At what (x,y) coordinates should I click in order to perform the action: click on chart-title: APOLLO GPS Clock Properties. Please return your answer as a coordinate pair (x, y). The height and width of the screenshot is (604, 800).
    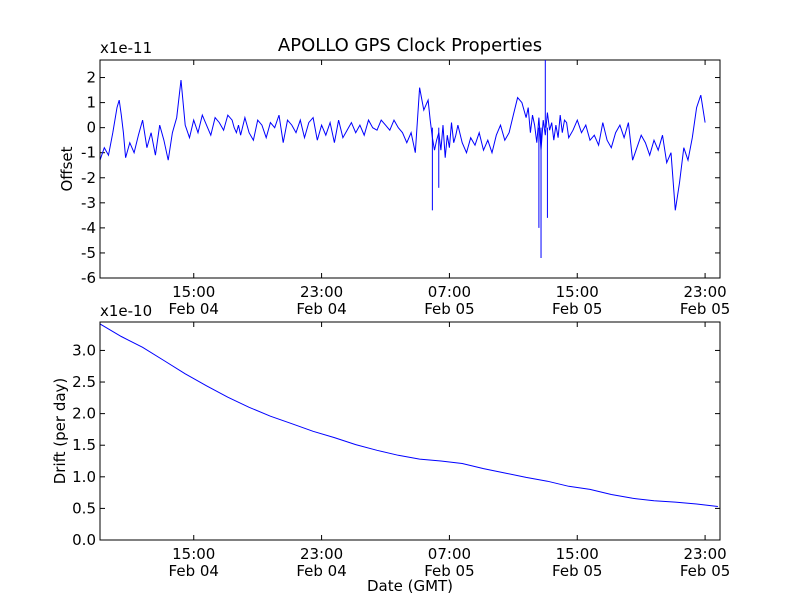
    Looking at the image, I should click on (410, 45).